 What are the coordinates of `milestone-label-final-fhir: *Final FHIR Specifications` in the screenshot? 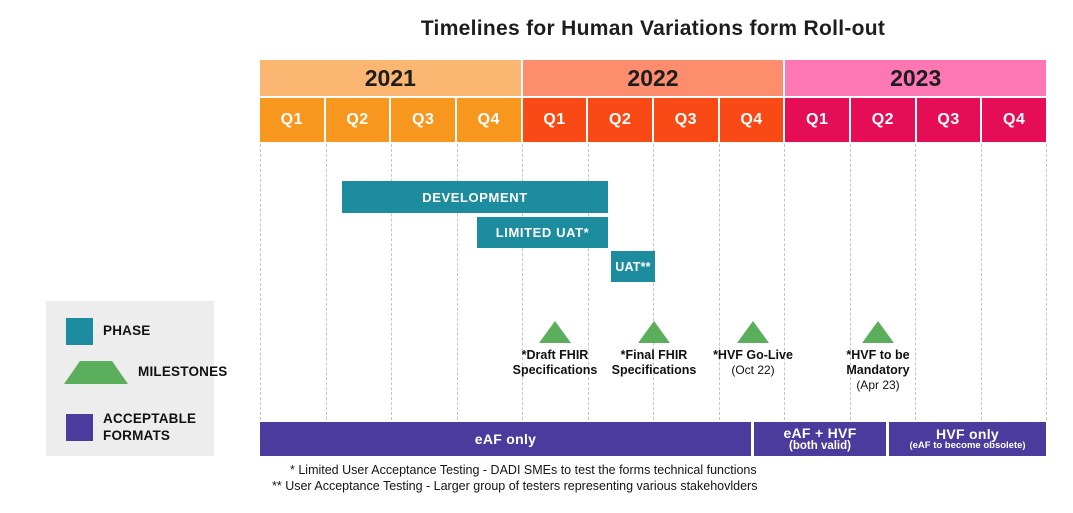 It's located at (654, 362).